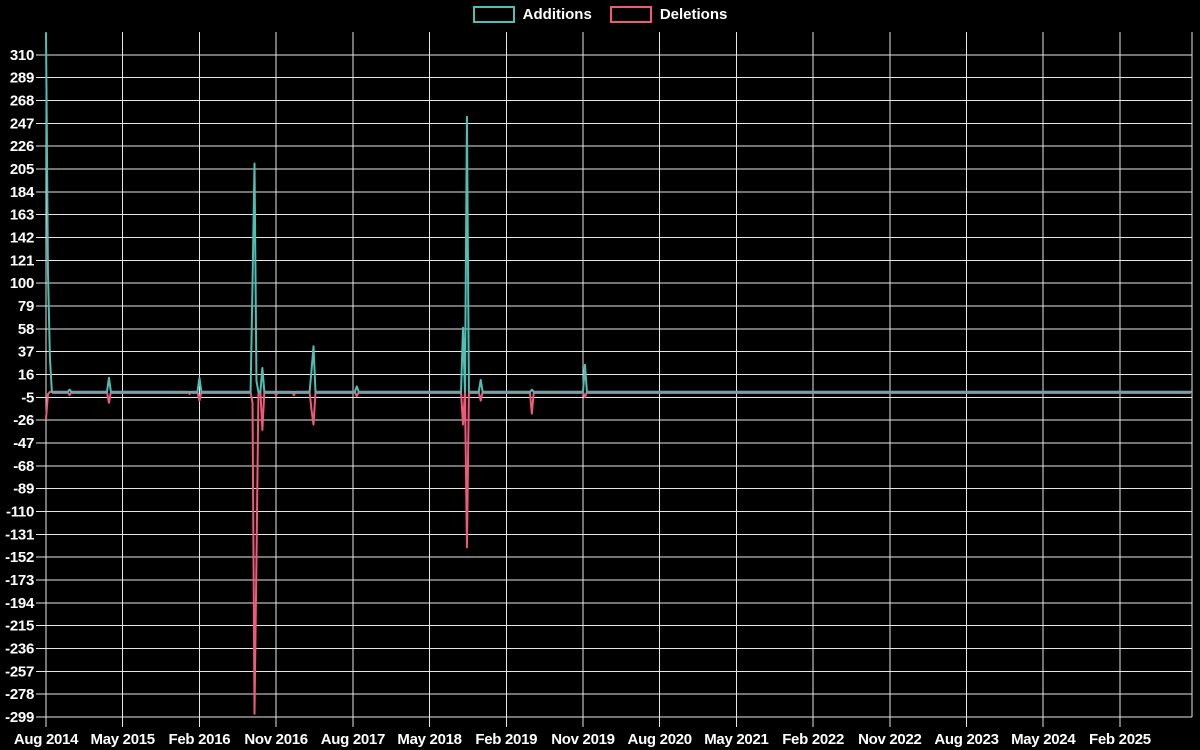  What do you see at coordinates (19, 717) in the screenshot?
I see `y-tick-label: -299` at bounding box center [19, 717].